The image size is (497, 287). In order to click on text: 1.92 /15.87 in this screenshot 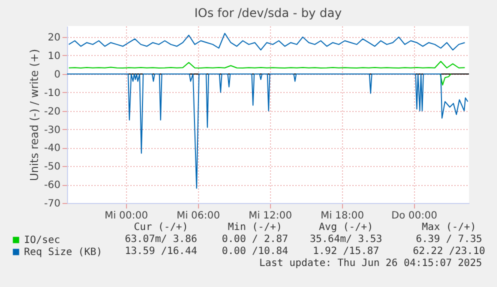, I will do `click(346, 251)`.